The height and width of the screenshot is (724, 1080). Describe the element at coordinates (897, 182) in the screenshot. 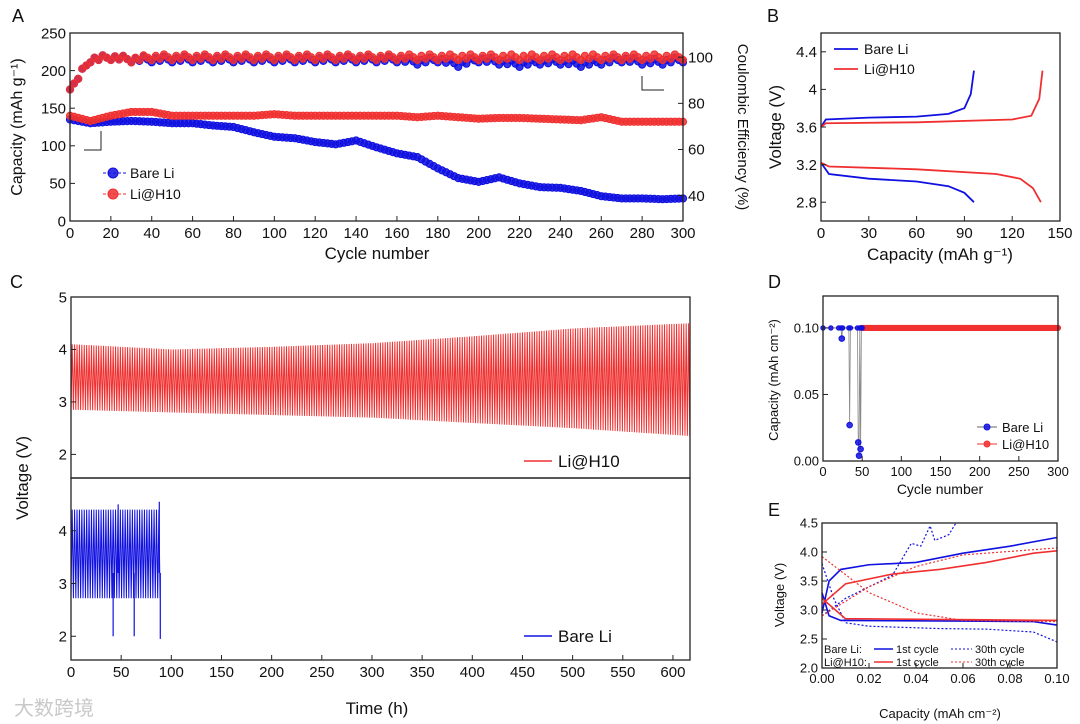

I see `b-curve-bare-li` at that location.